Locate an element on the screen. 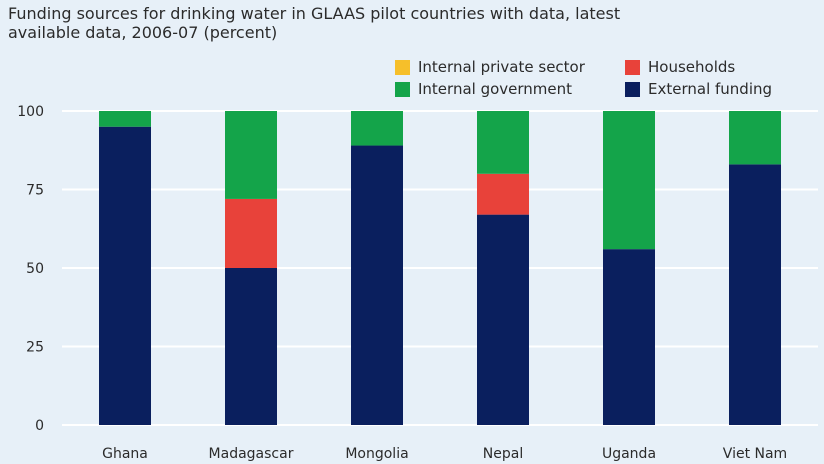 Image resolution: width=824 pixels, height=464 pixels. y-tick-label-100: 100 is located at coordinates (30, 112).